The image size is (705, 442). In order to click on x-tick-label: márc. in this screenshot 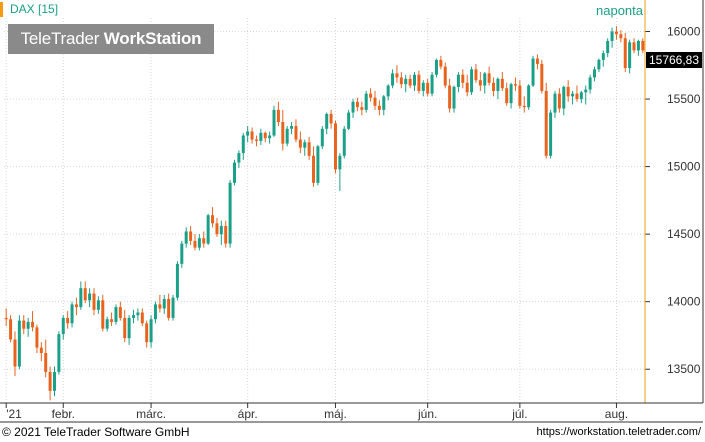, I will do `click(151, 414)`.